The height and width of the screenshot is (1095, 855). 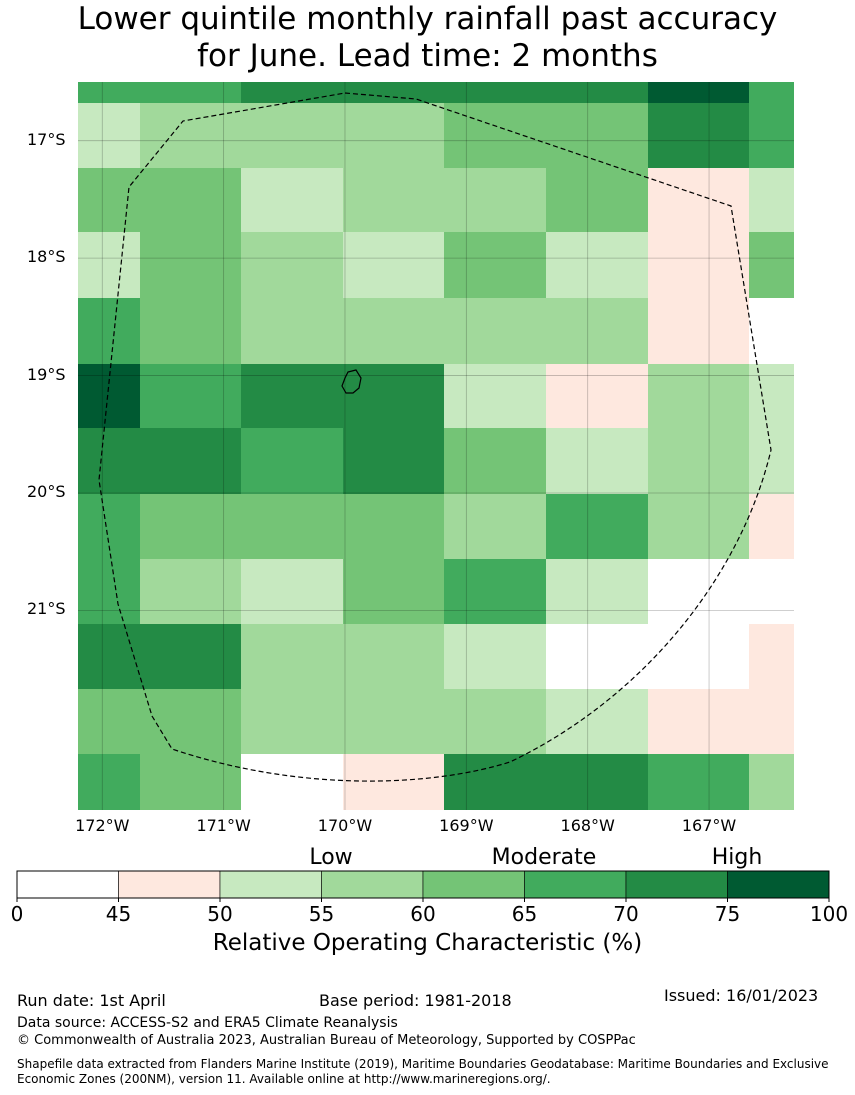 I want to click on issued-date: Issued: 16/01/2023, so click(x=741, y=995).